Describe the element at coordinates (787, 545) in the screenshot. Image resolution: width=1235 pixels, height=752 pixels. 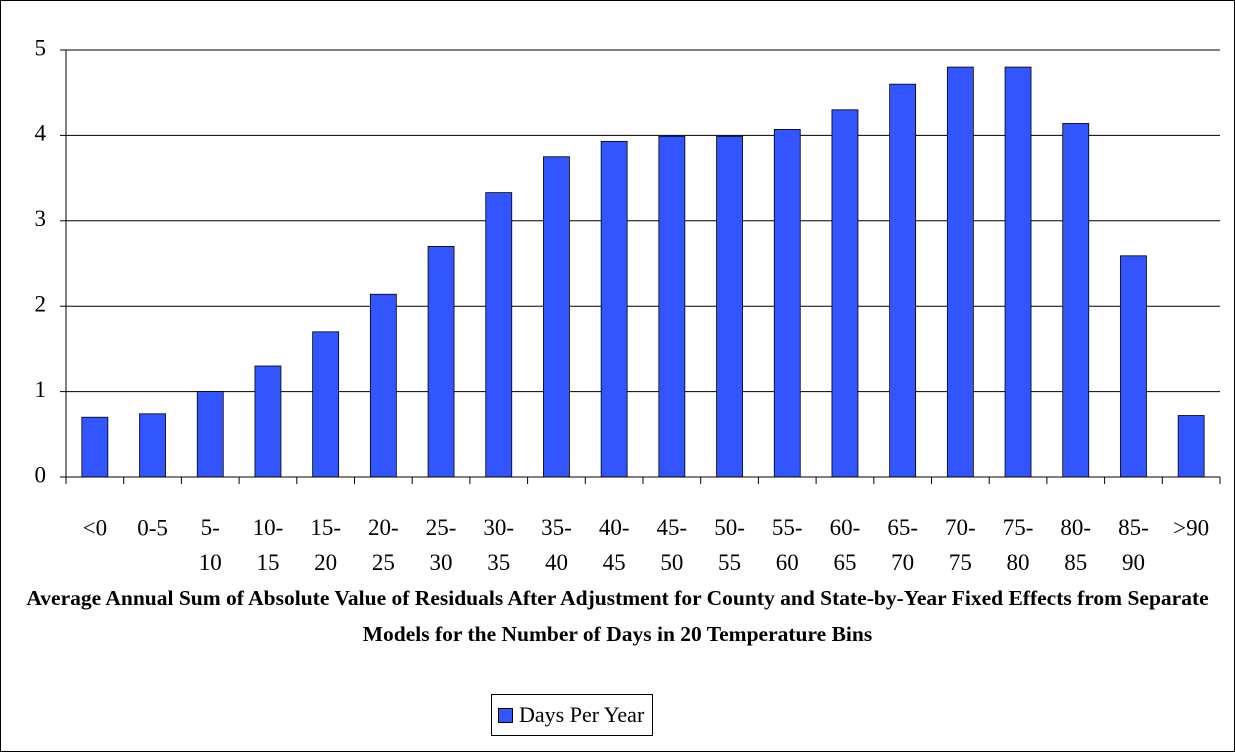
I see `x-tick-label: 55-60` at that location.